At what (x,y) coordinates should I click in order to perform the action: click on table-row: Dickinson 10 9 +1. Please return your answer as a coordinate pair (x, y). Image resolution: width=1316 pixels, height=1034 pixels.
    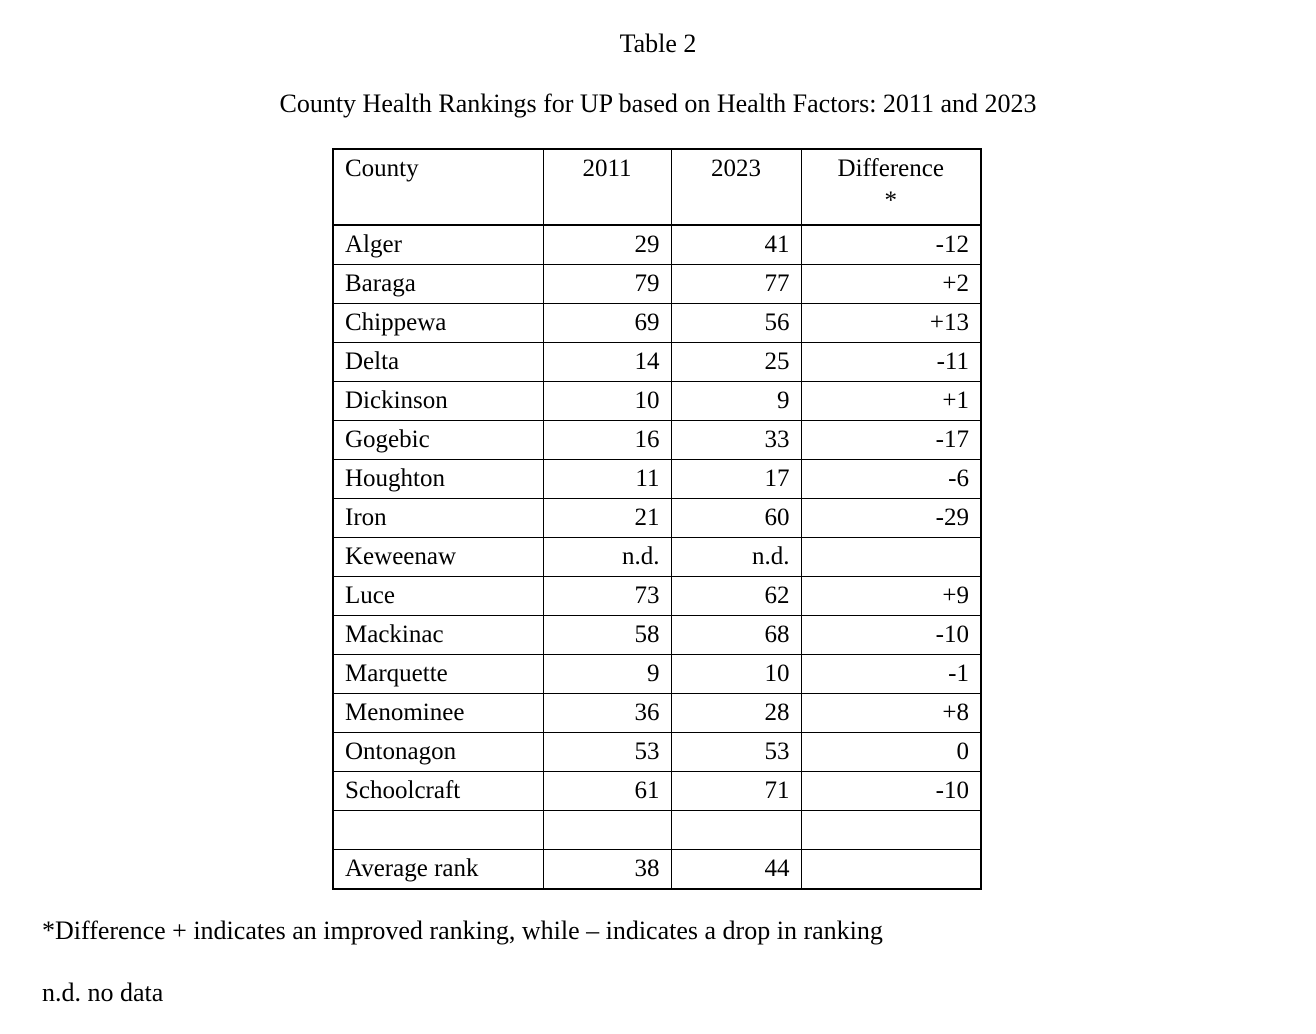
    Looking at the image, I should click on (657, 401).